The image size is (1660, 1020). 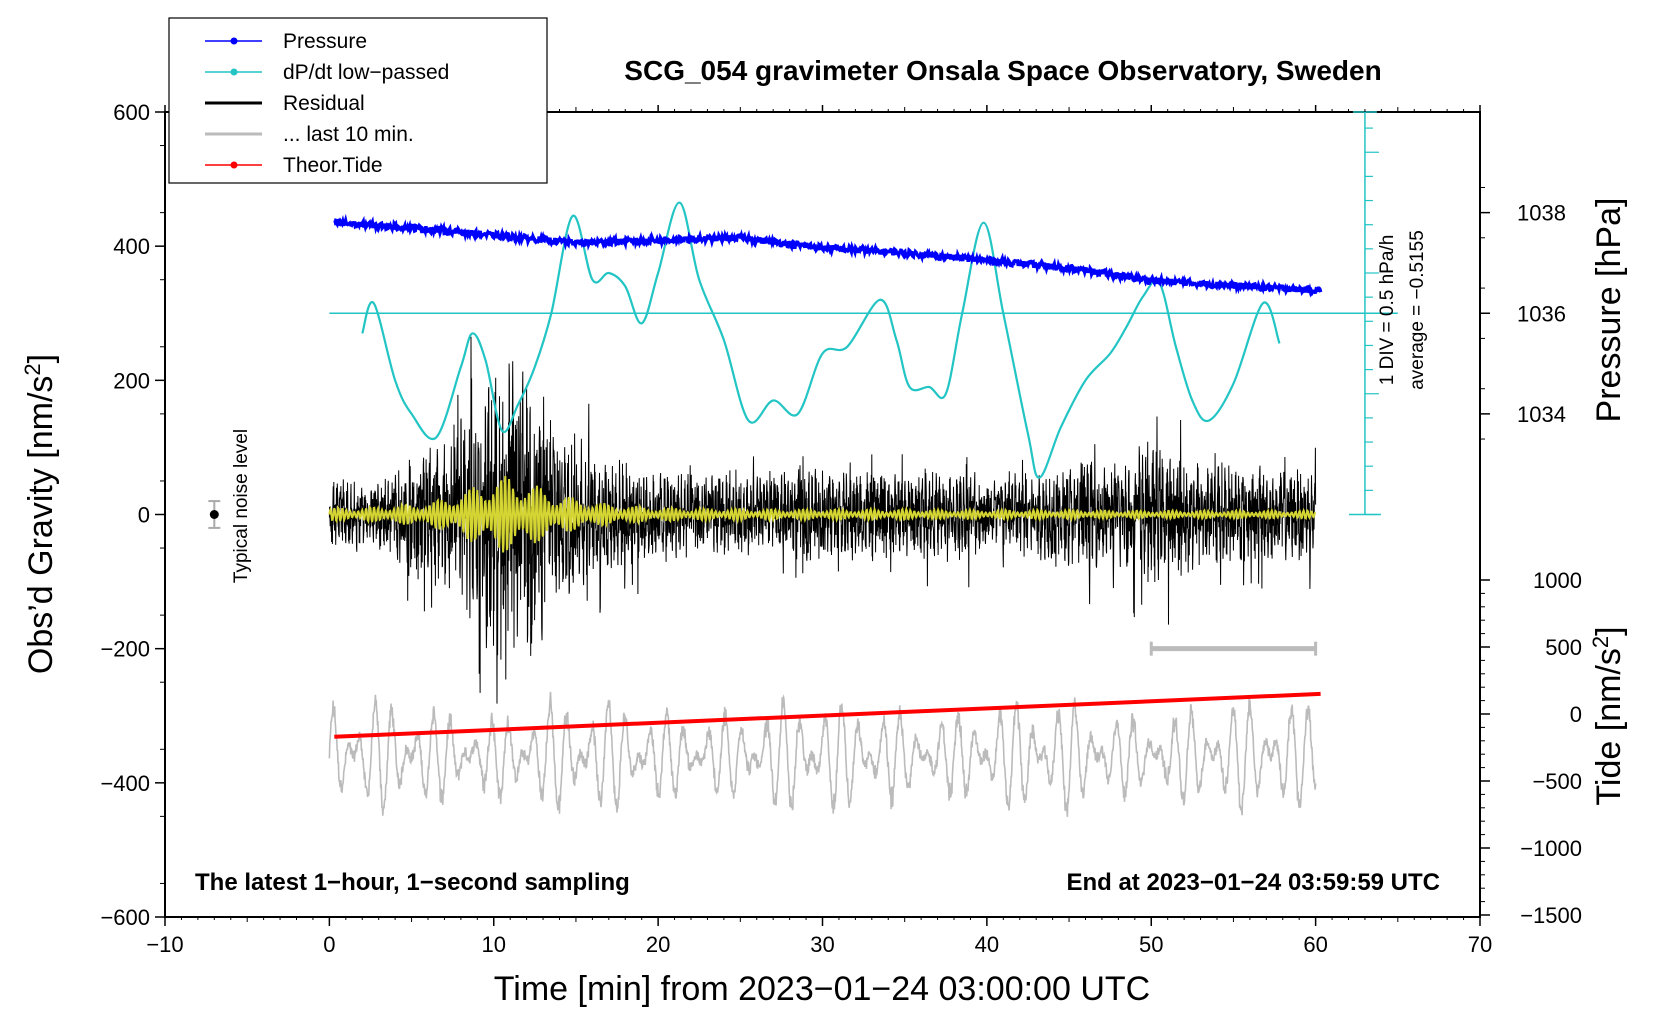 I want to click on x-tick-label: 10, so click(x=494, y=944).